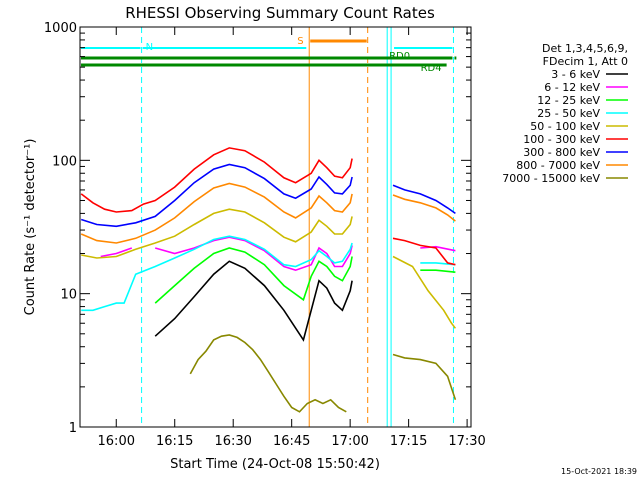 Image resolution: width=640 pixels, height=480 pixels. Describe the element at coordinates (291, 441) in the screenshot. I see `x-tick-label-3: 16:45` at that location.